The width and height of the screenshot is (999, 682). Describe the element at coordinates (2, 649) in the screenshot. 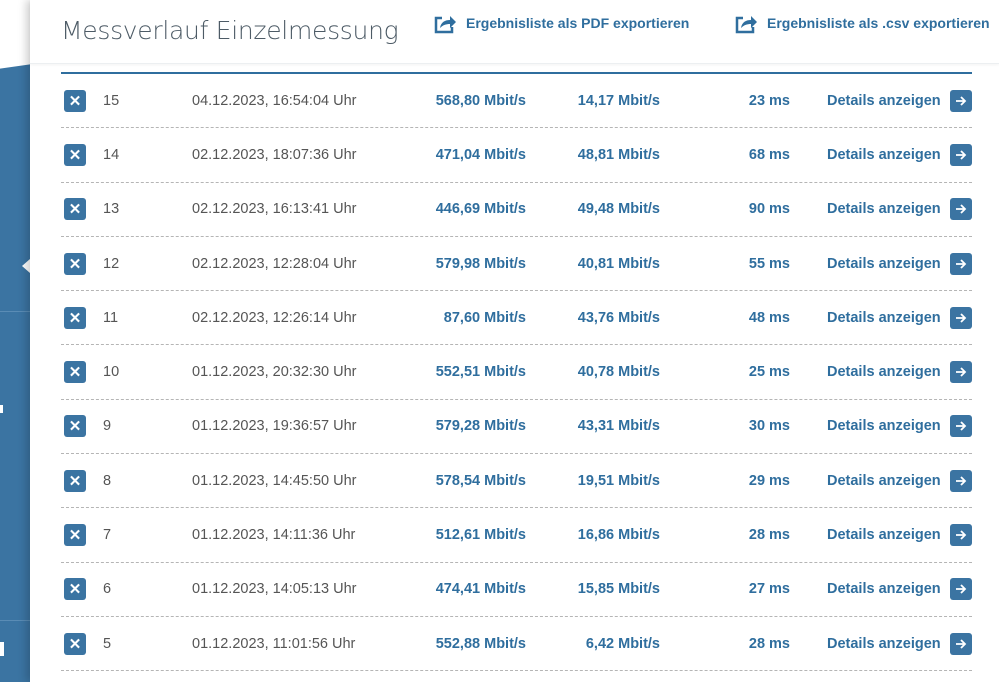

I see `sidebar-settings-icon` at that location.